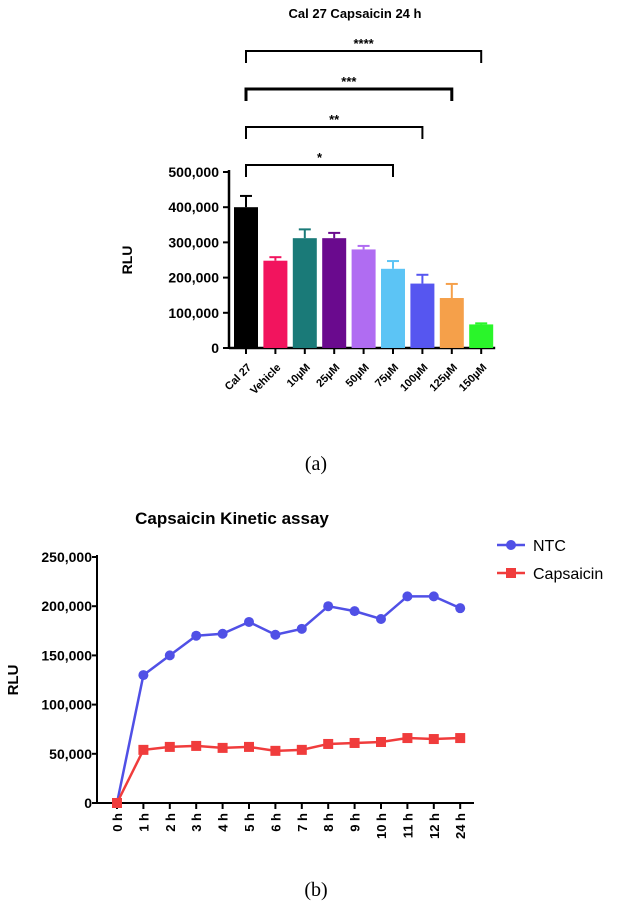 The height and width of the screenshot is (909, 633). I want to click on x-tick-label: 4 h, so click(223, 822).